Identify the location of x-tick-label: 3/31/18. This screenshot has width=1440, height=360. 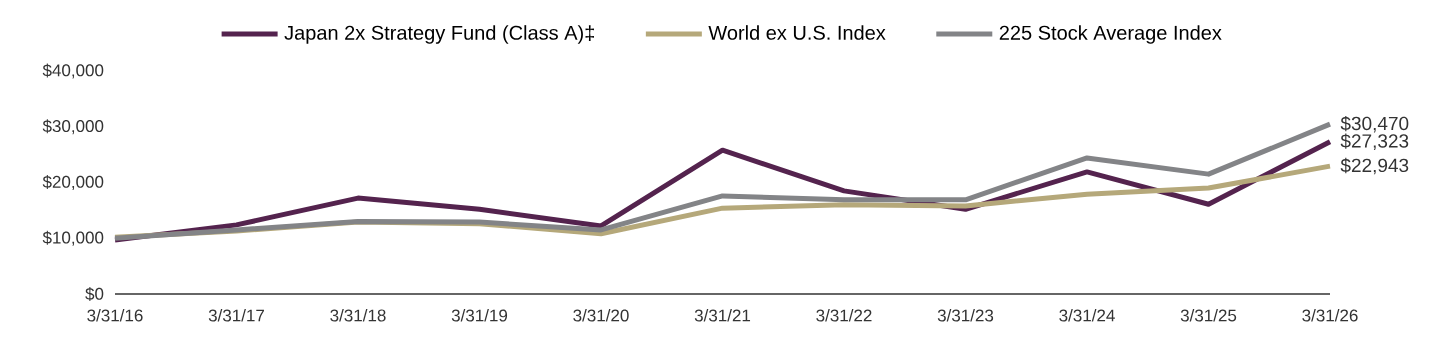
(358, 315).